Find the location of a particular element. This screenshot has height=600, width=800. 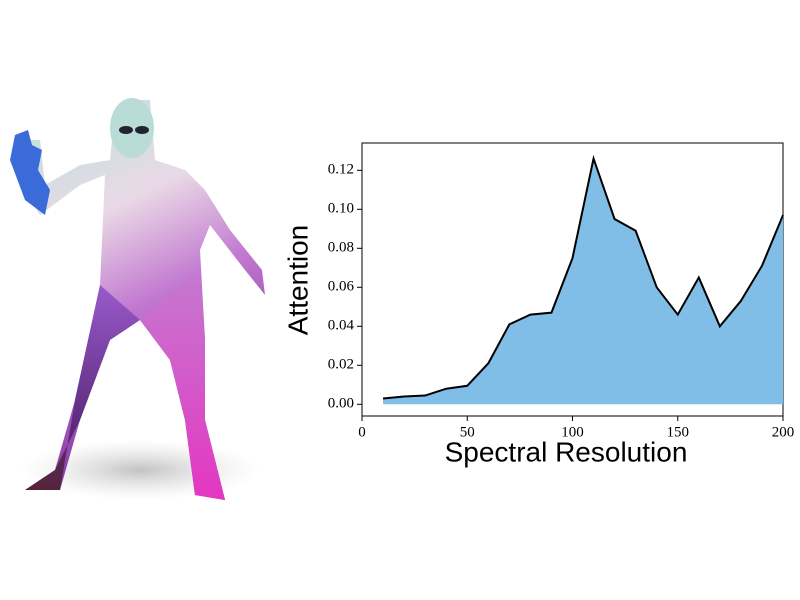

x-tick-label: 100 is located at coordinates (572, 432).